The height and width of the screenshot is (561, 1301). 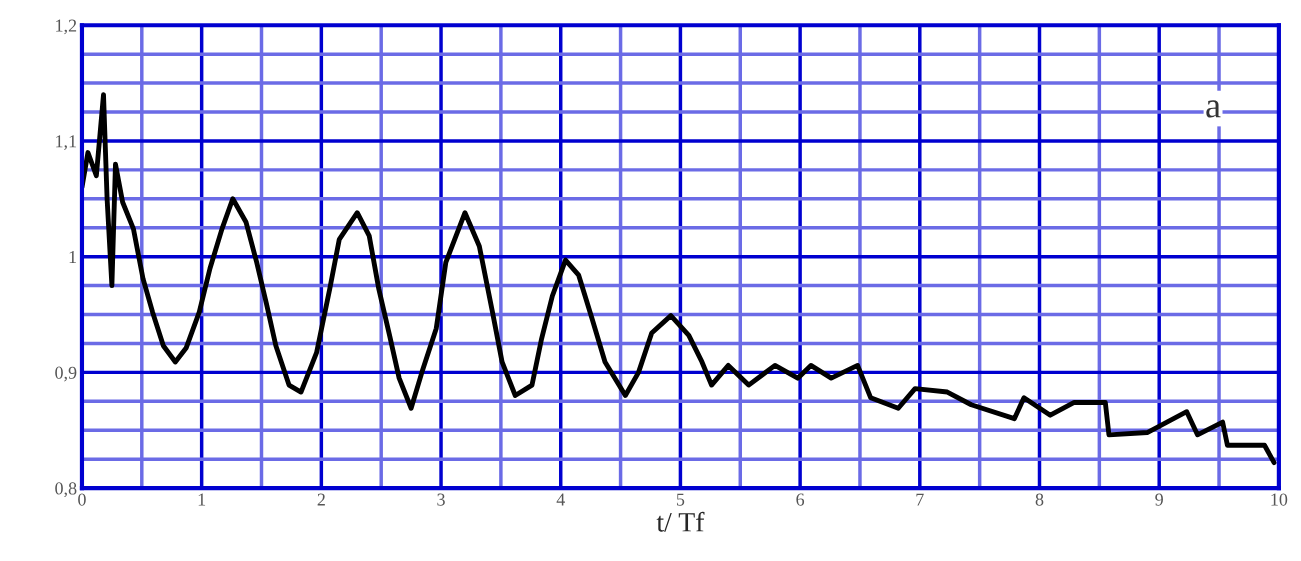 I want to click on x-tick-label: 10, so click(x=1279, y=499).